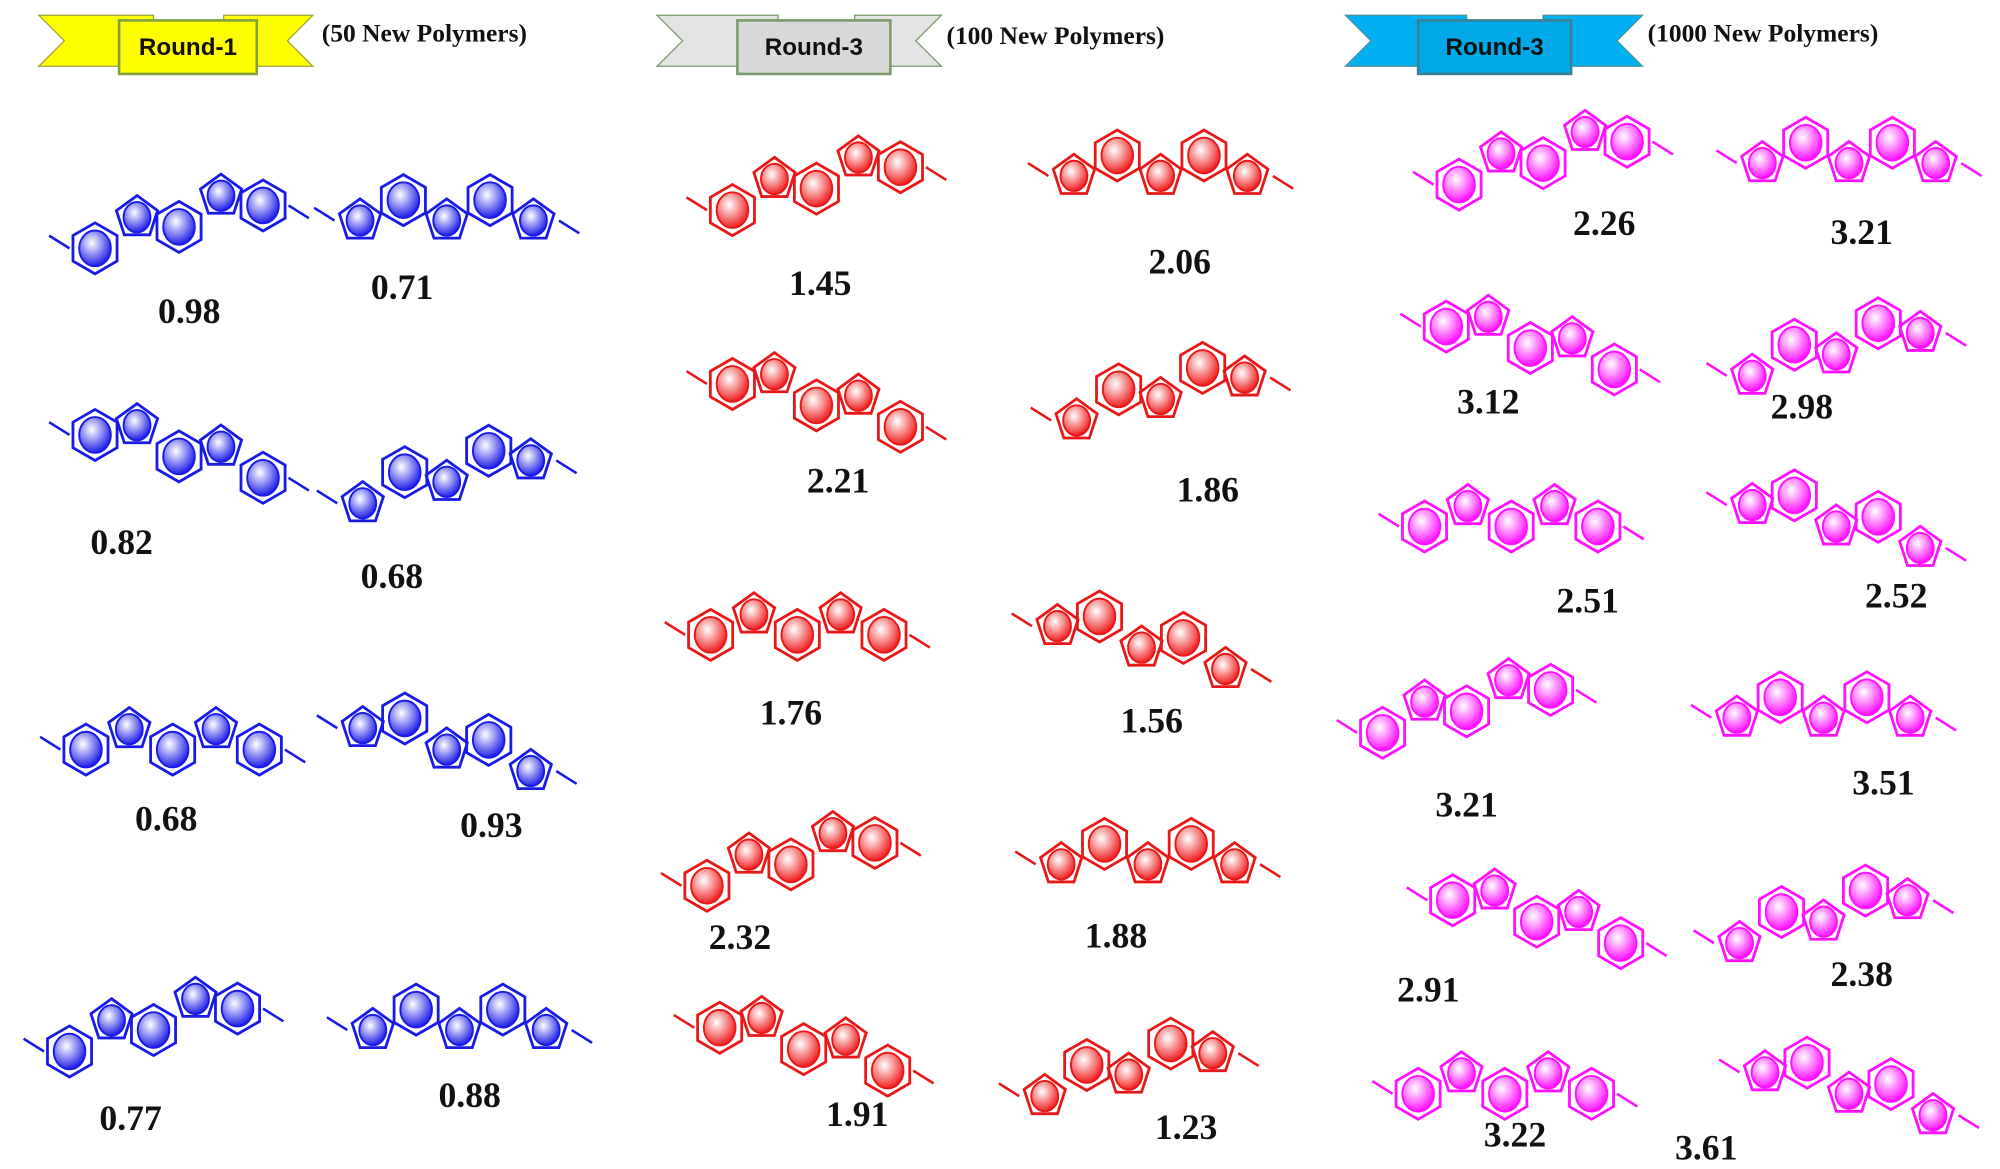 The image size is (2000, 1169). I want to click on polymer-value: 1.88, so click(1116, 936).